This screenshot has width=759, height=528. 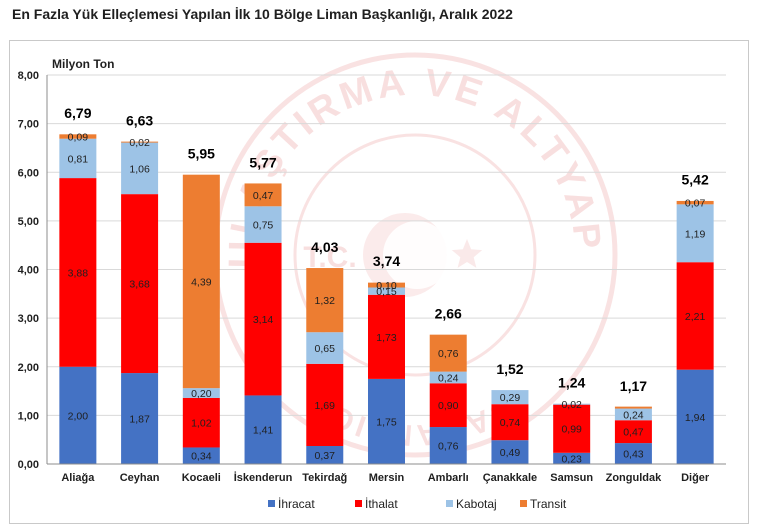 I want to click on total-label: 4,03, so click(x=324, y=247).